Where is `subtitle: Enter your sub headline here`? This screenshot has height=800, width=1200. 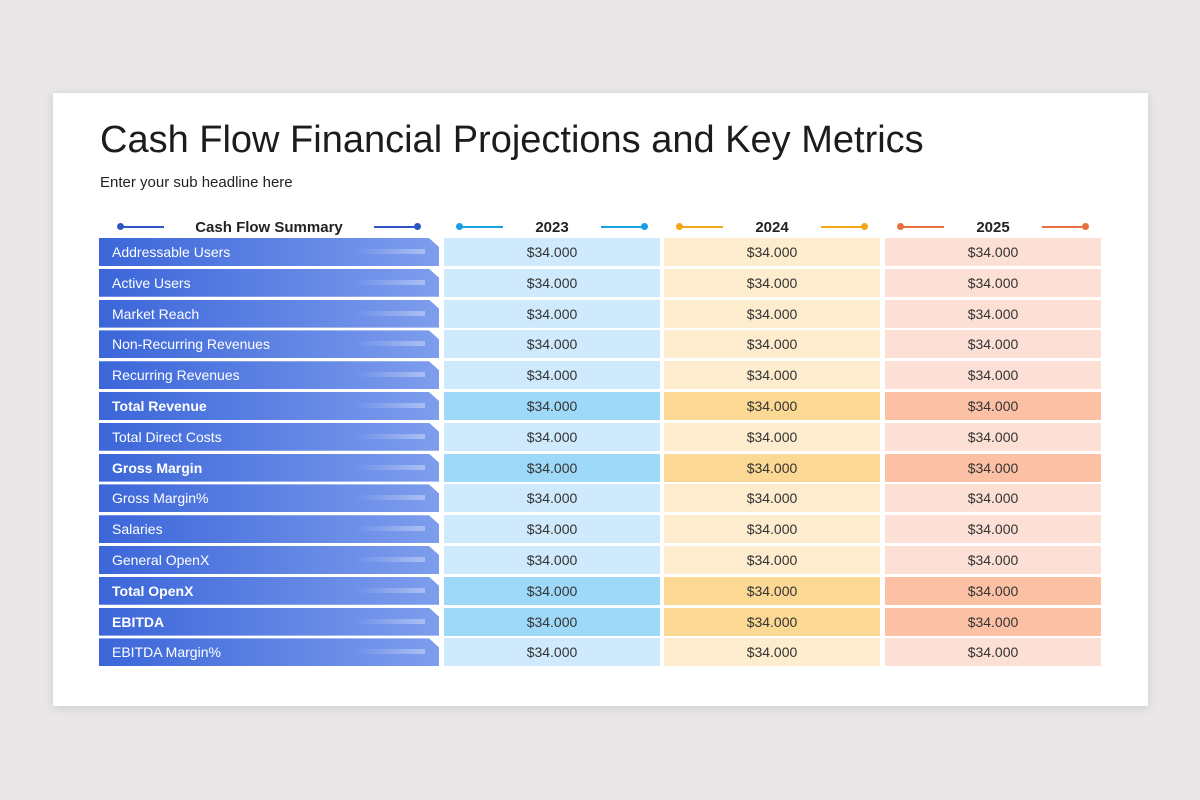 subtitle: Enter your sub headline here is located at coordinates (196, 182).